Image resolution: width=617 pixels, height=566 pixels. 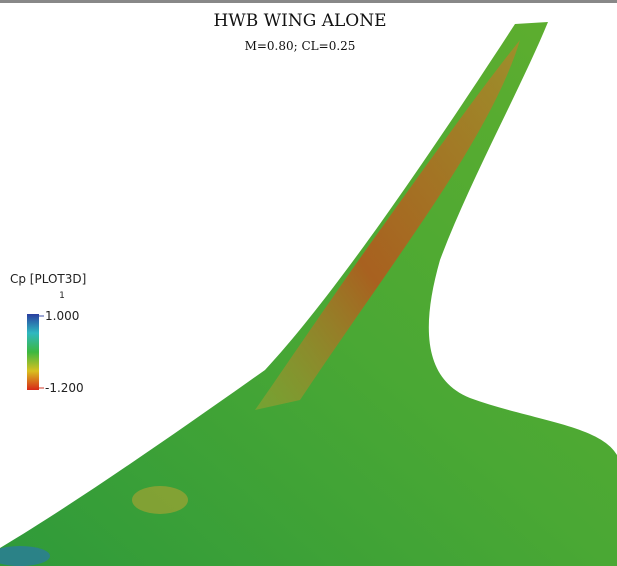 What do you see at coordinates (25, 556) in the screenshot?
I see `stagnation-region` at bounding box center [25, 556].